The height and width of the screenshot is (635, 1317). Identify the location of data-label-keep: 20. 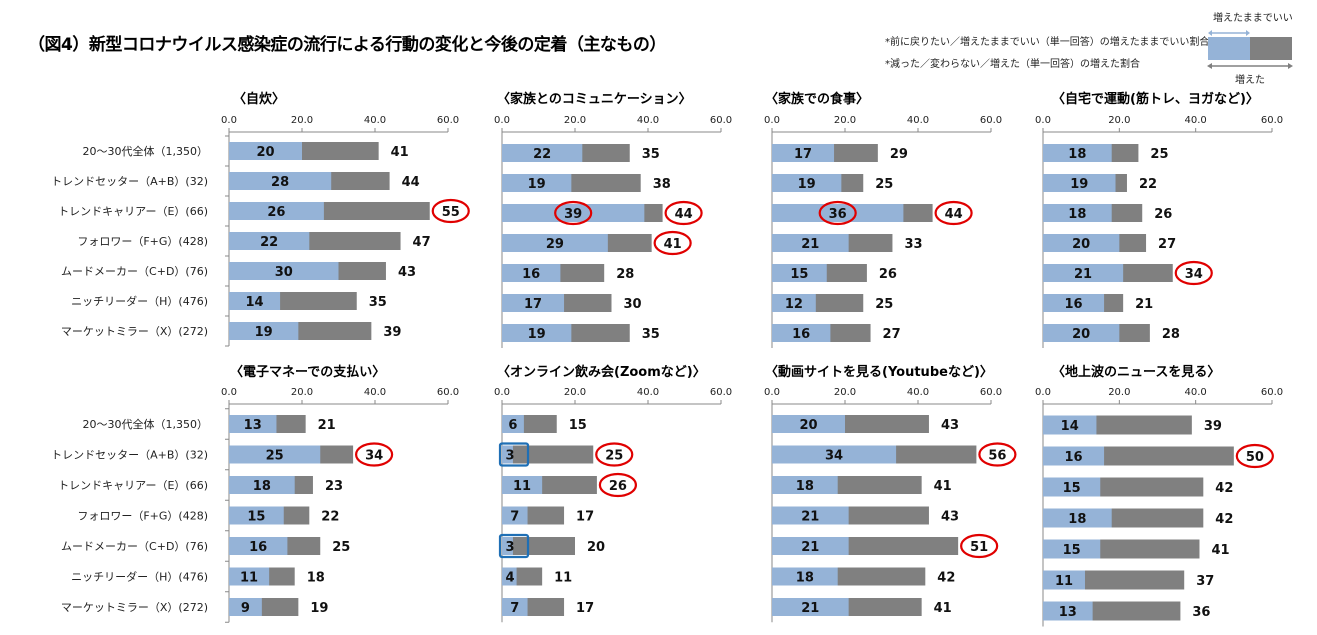
(808, 425).